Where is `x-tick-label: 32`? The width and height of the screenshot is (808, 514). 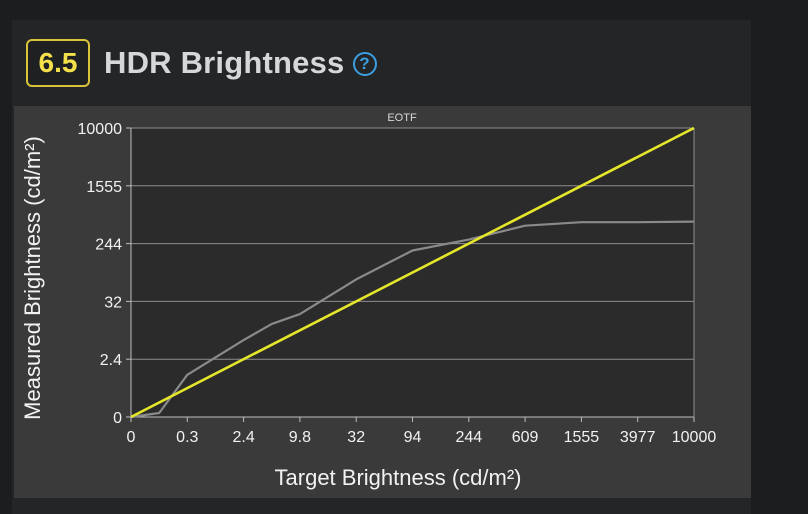 x-tick-label: 32 is located at coordinates (356, 437).